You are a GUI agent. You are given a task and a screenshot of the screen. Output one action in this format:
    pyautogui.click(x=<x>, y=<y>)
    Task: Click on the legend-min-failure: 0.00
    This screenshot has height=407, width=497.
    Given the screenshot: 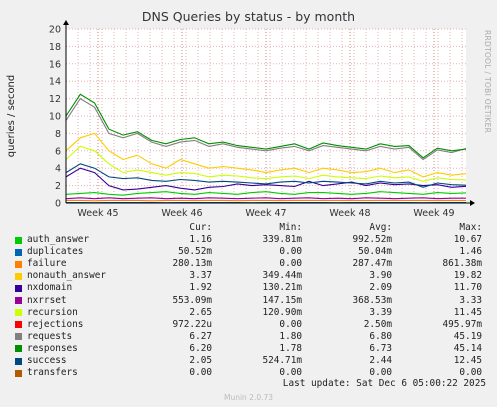 What is the action you would take?
    pyautogui.click(x=290, y=264)
    